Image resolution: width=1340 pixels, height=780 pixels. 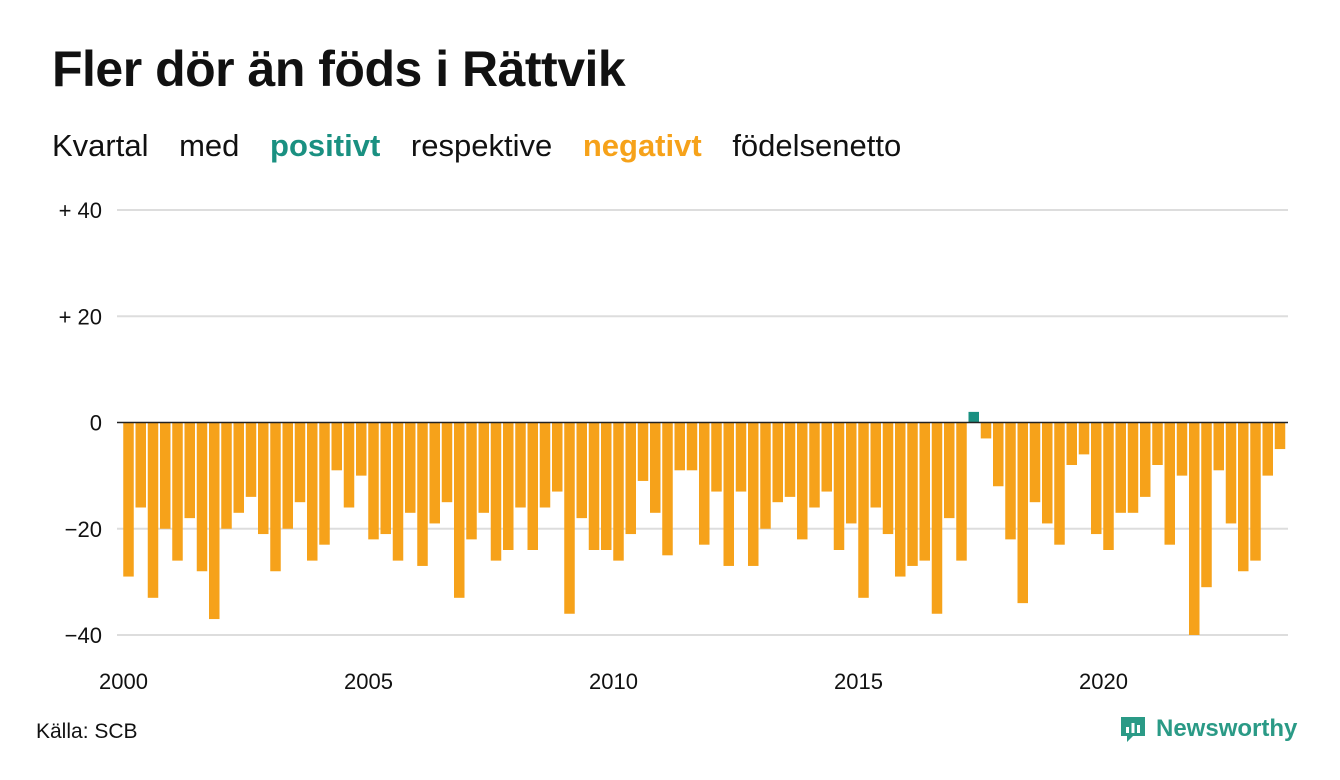 What do you see at coordinates (83, 529) in the screenshot?
I see `y-tick-label: −20` at bounding box center [83, 529].